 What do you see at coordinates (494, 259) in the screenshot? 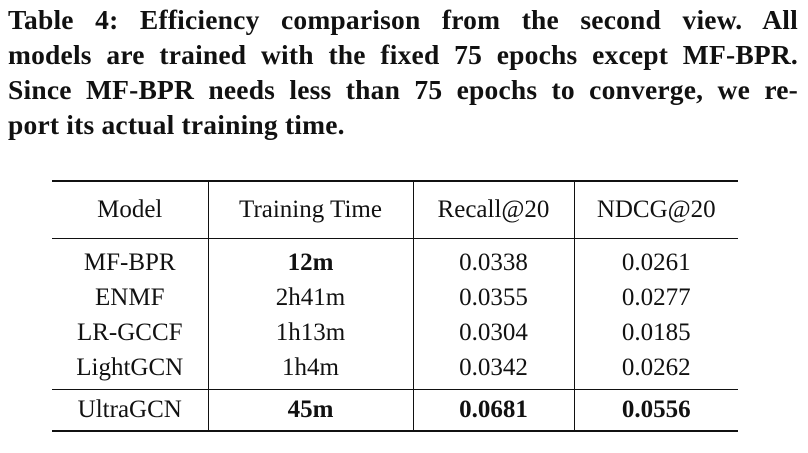
I see `cell-recall: 0.0338` at bounding box center [494, 259].